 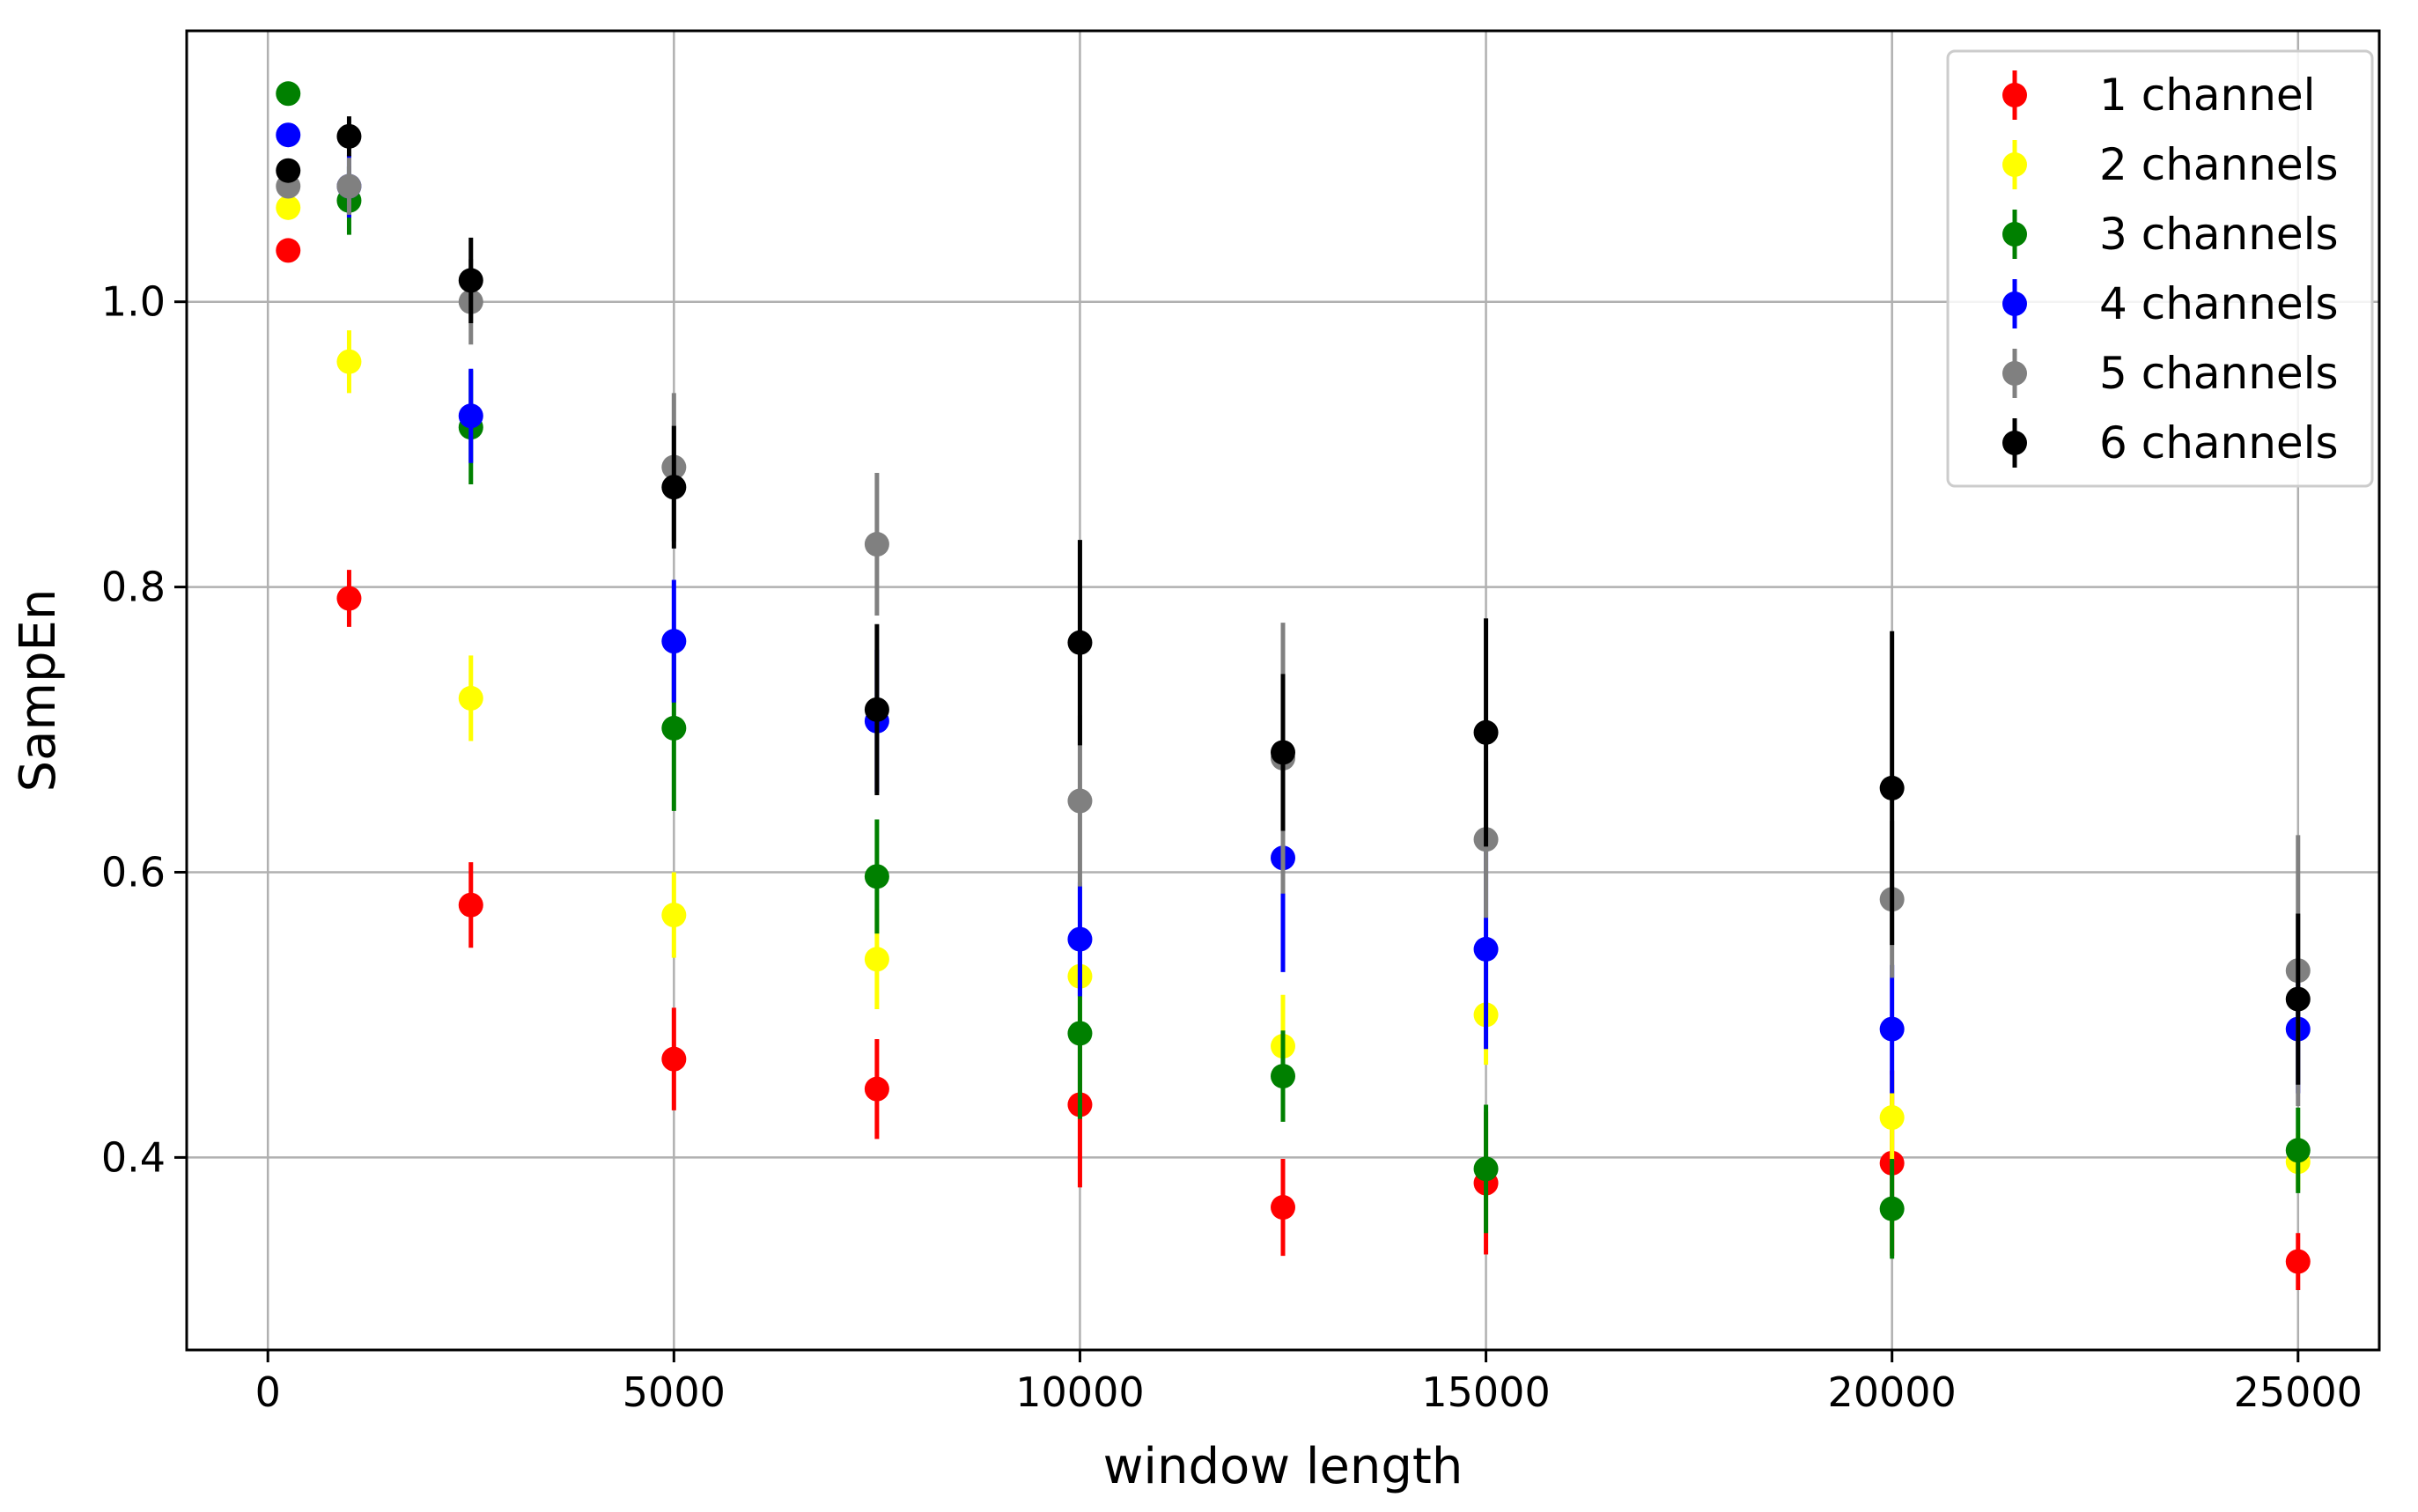 I want to click on y-axis: 0.4 0.6 0.8 1.0, so click(x=144, y=730).